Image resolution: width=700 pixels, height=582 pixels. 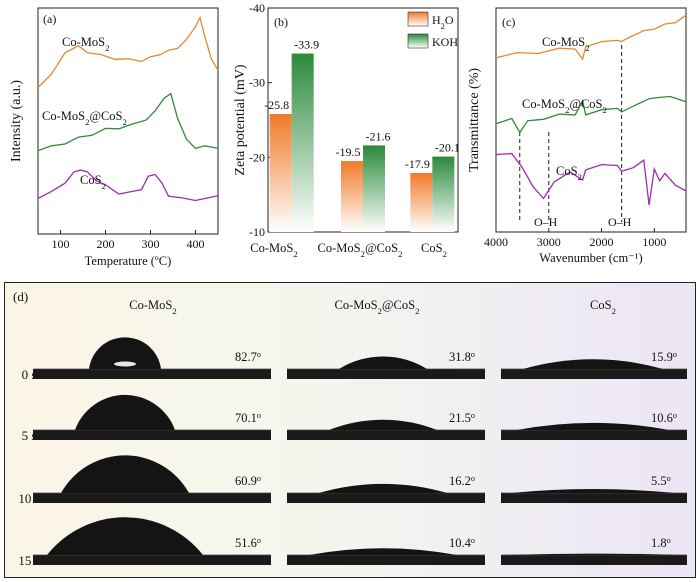 I want to click on column-title-0-part: 2, so click(x=174, y=311).